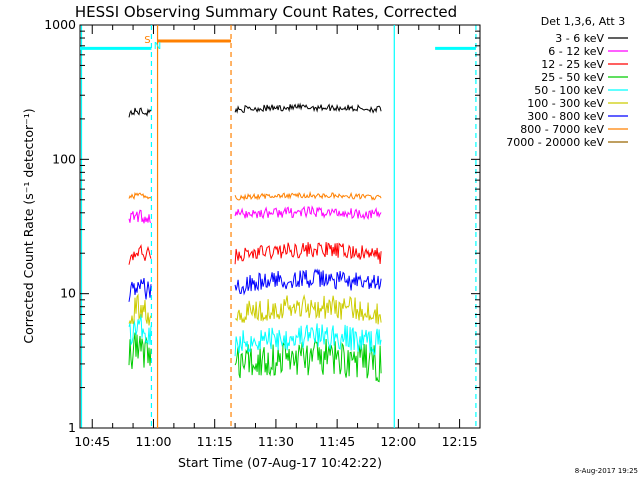  I want to click on y-tick-label: 10, so click(68, 293).